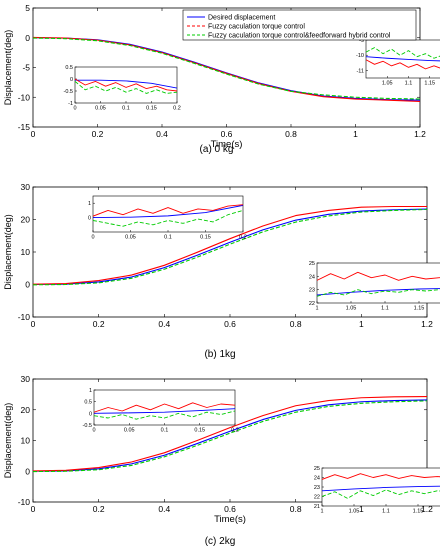  What do you see at coordinates (26, 441) in the screenshot?
I see `y-tick-label: 10` at bounding box center [26, 441].